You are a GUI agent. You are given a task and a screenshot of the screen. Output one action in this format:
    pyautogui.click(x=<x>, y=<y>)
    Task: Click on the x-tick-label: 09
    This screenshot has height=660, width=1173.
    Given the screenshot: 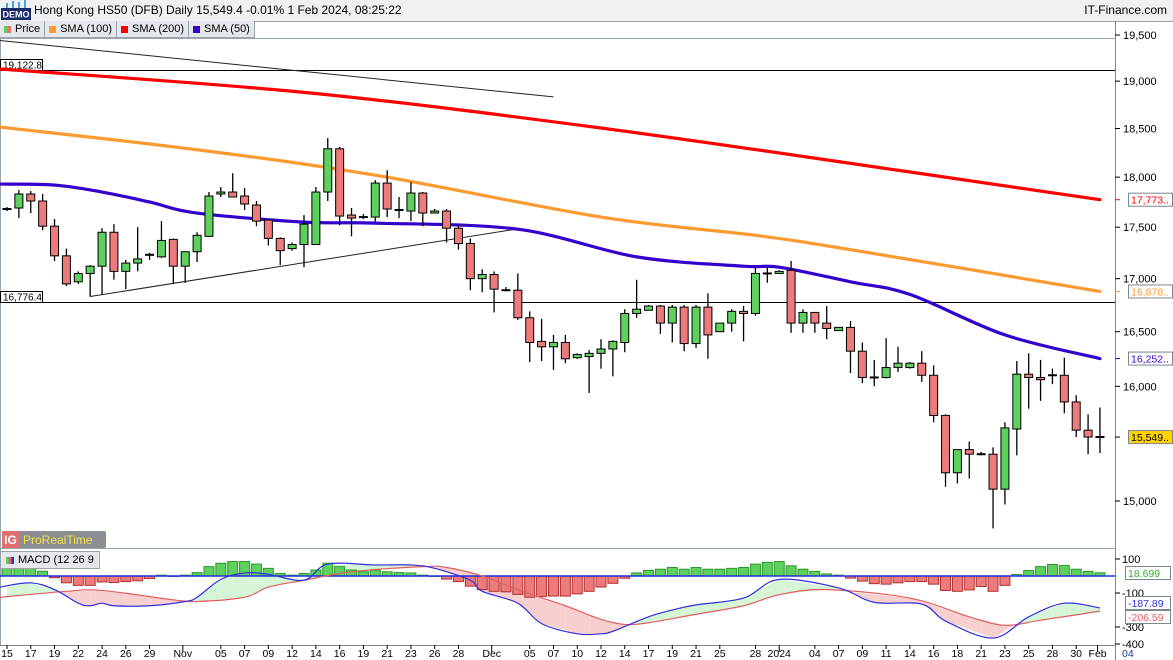 What is the action you would take?
    pyautogui.click(x=269, y=654)
    